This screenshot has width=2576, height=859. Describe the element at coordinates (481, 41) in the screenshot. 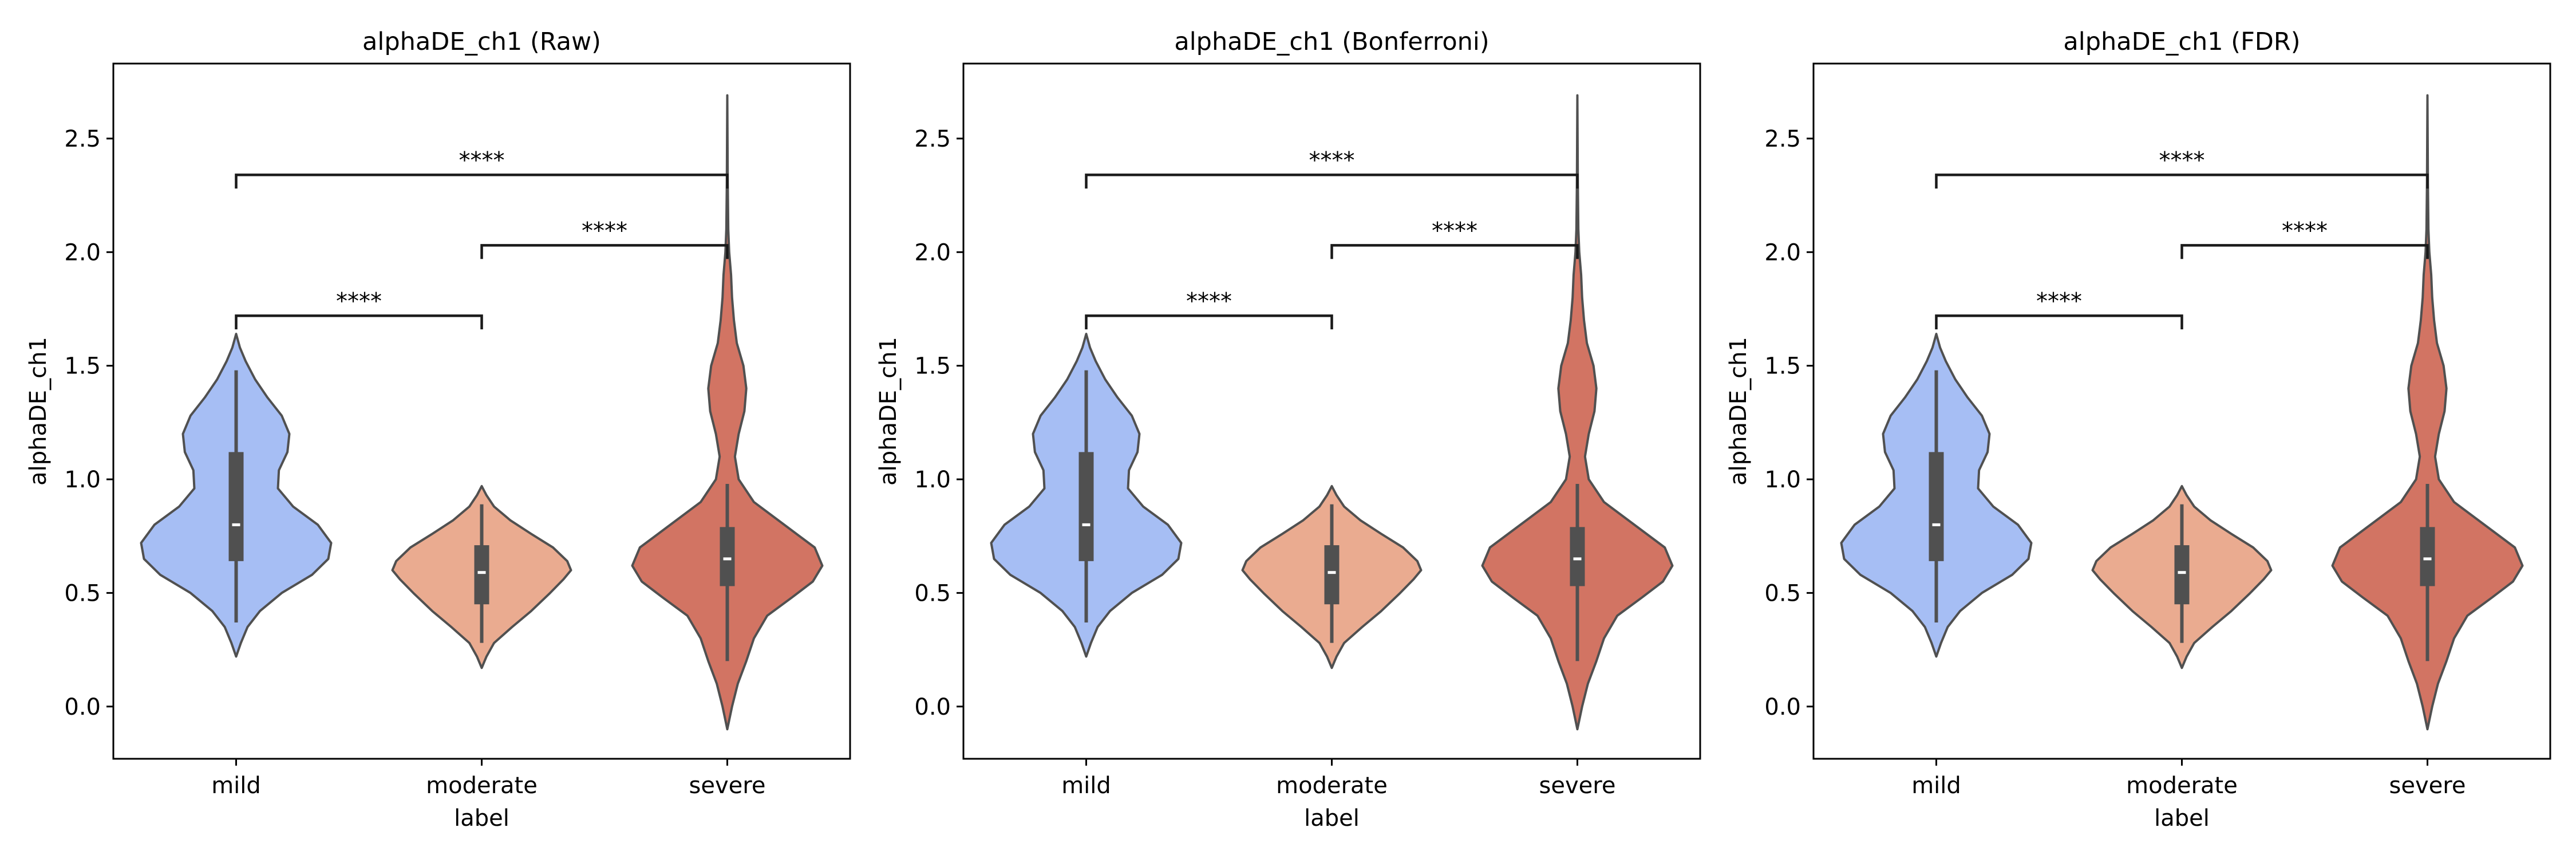

I see `chart-title: alphaDE_ch1 (Raw)` at that location.